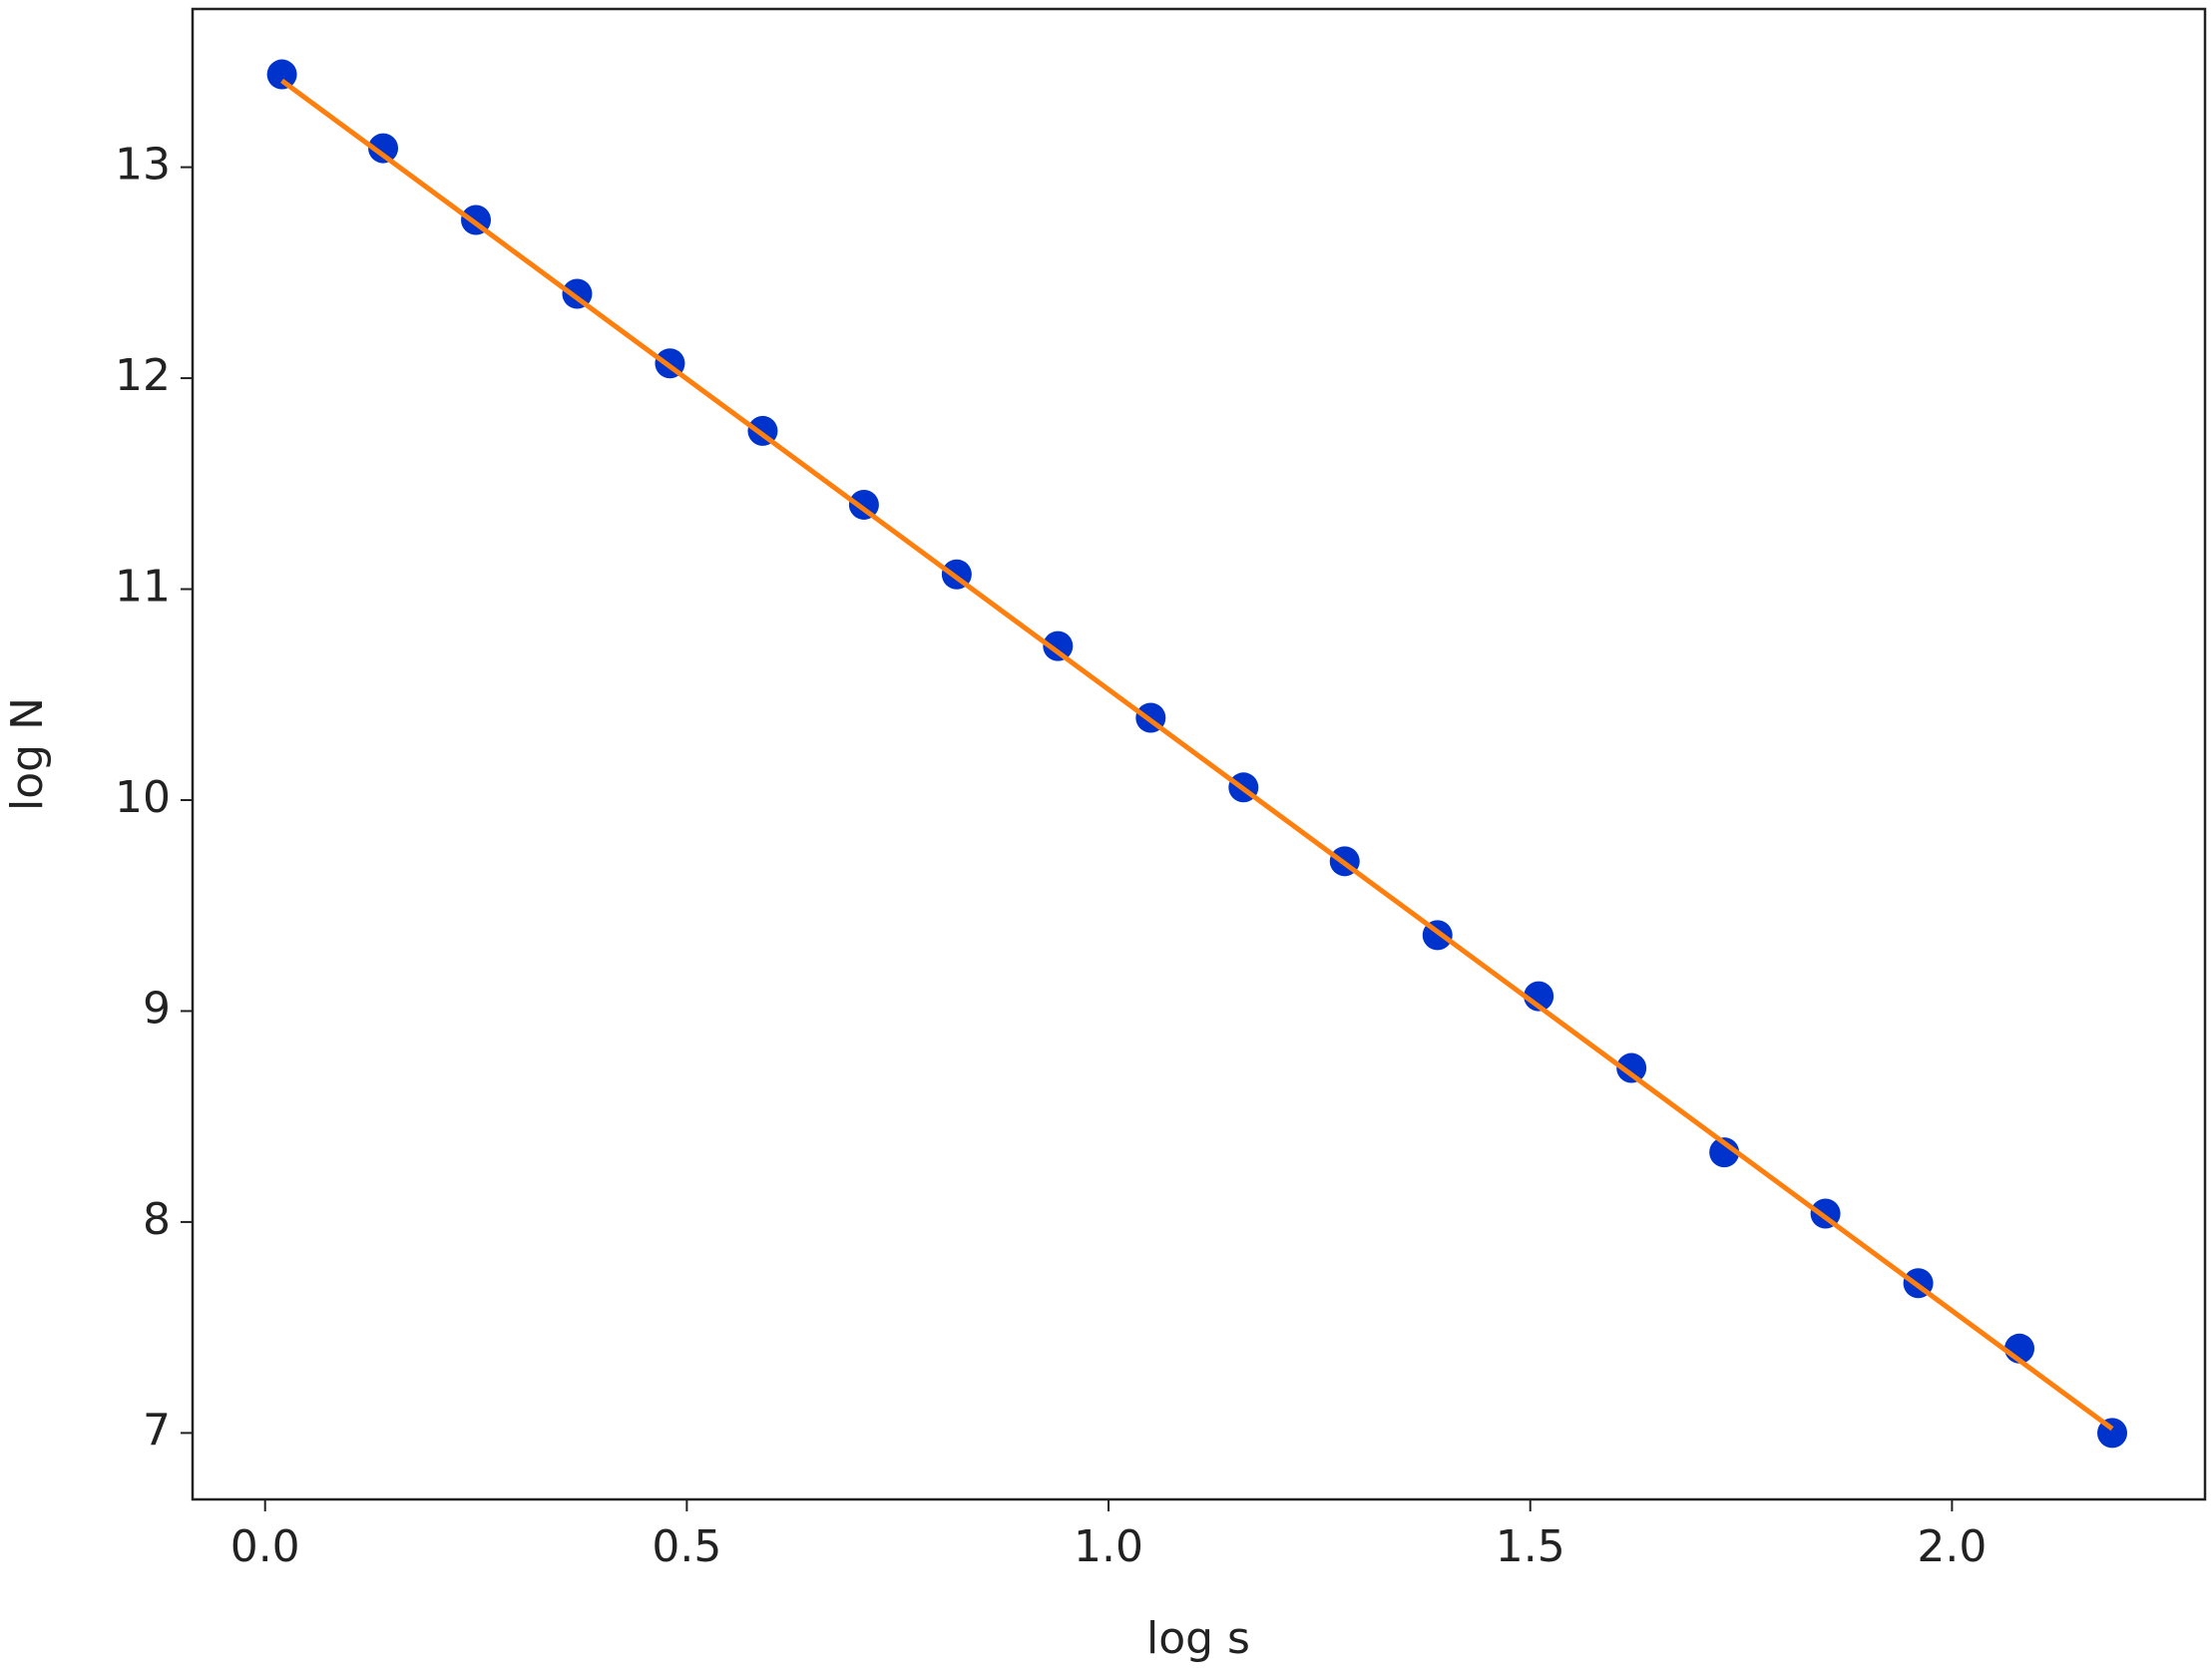 Image resolution: width=2212 pixels, height=1676 pixels. What do you see at coordinates (1530, 1546) in the screenshot?
I see `x-tick-label: 1.5` at bounding box center [1530, 1546].